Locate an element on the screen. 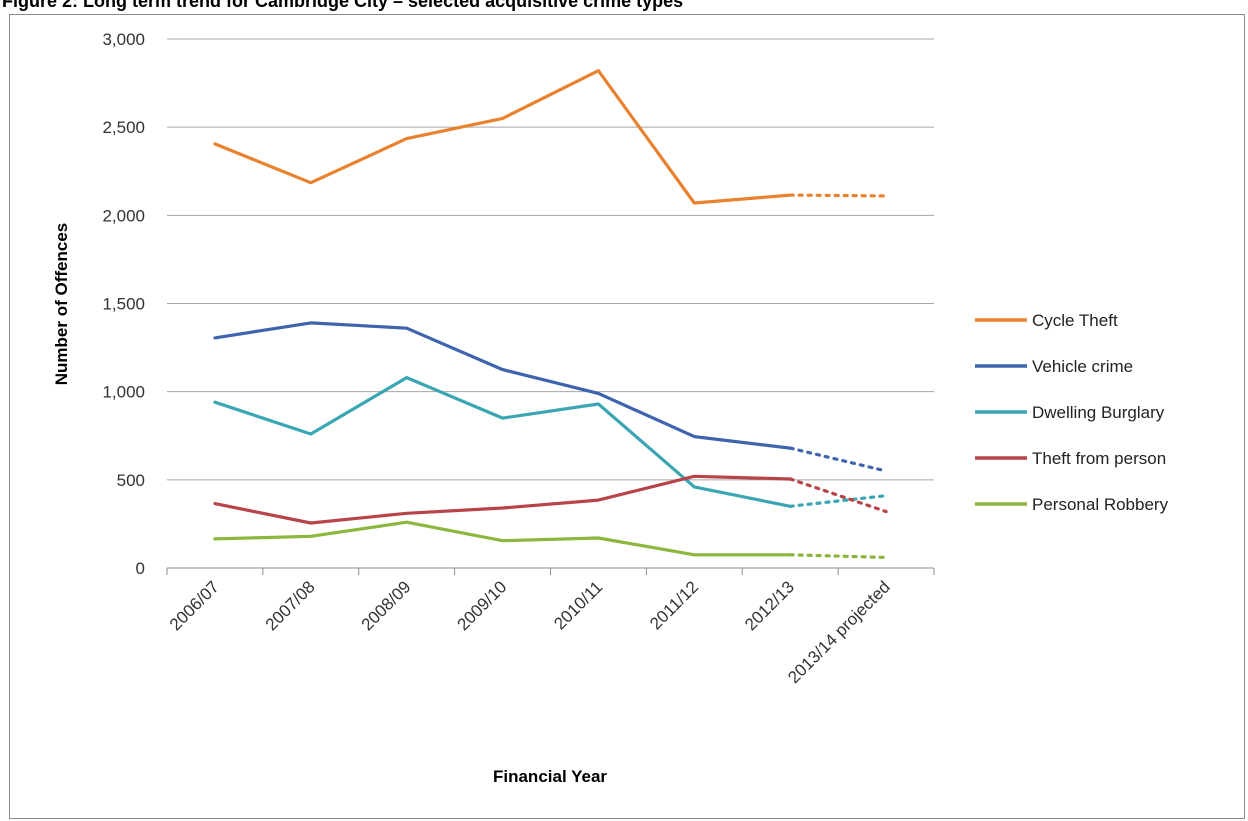  legend-item: Personal Robbery is located at coordinates (1072, 504).